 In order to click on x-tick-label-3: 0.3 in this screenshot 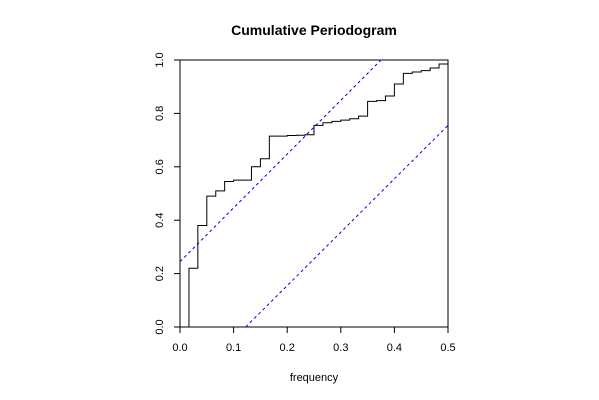, I will do `click(340, 348)`.